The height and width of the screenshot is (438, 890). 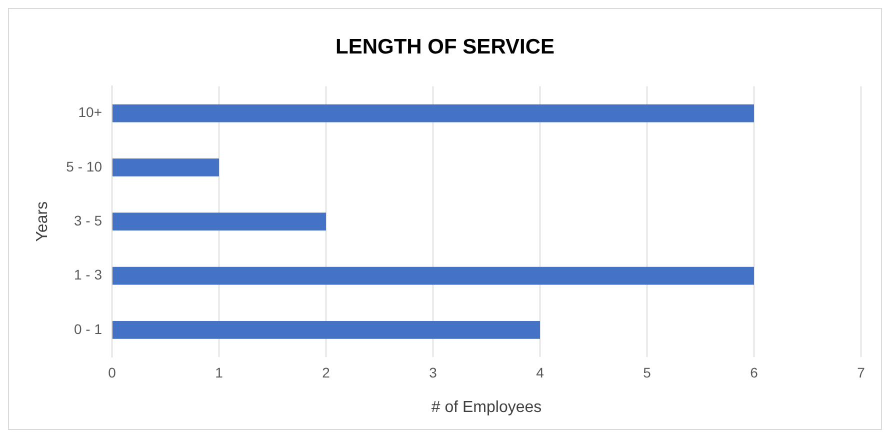 What do you see at coordinates (88, 328) in the screenshot?
I see `y-tick-label: 0 - 1` at bounding box center [88, 328].